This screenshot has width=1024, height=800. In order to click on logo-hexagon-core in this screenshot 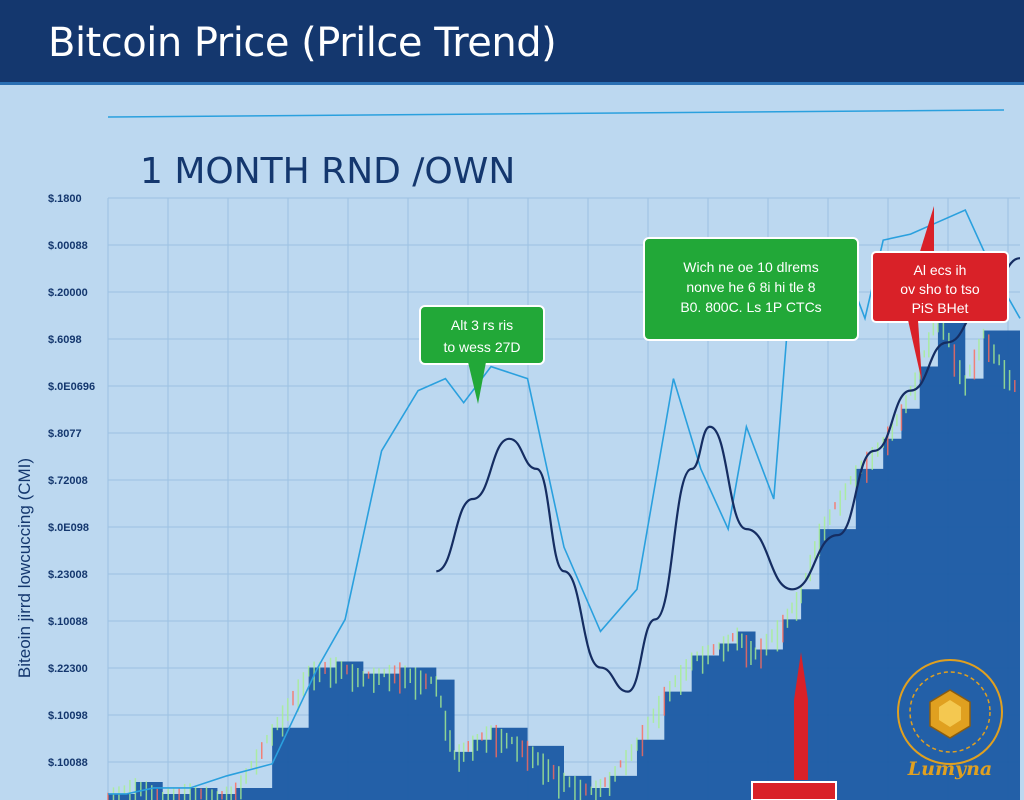, I will do `click(950, 713)`.